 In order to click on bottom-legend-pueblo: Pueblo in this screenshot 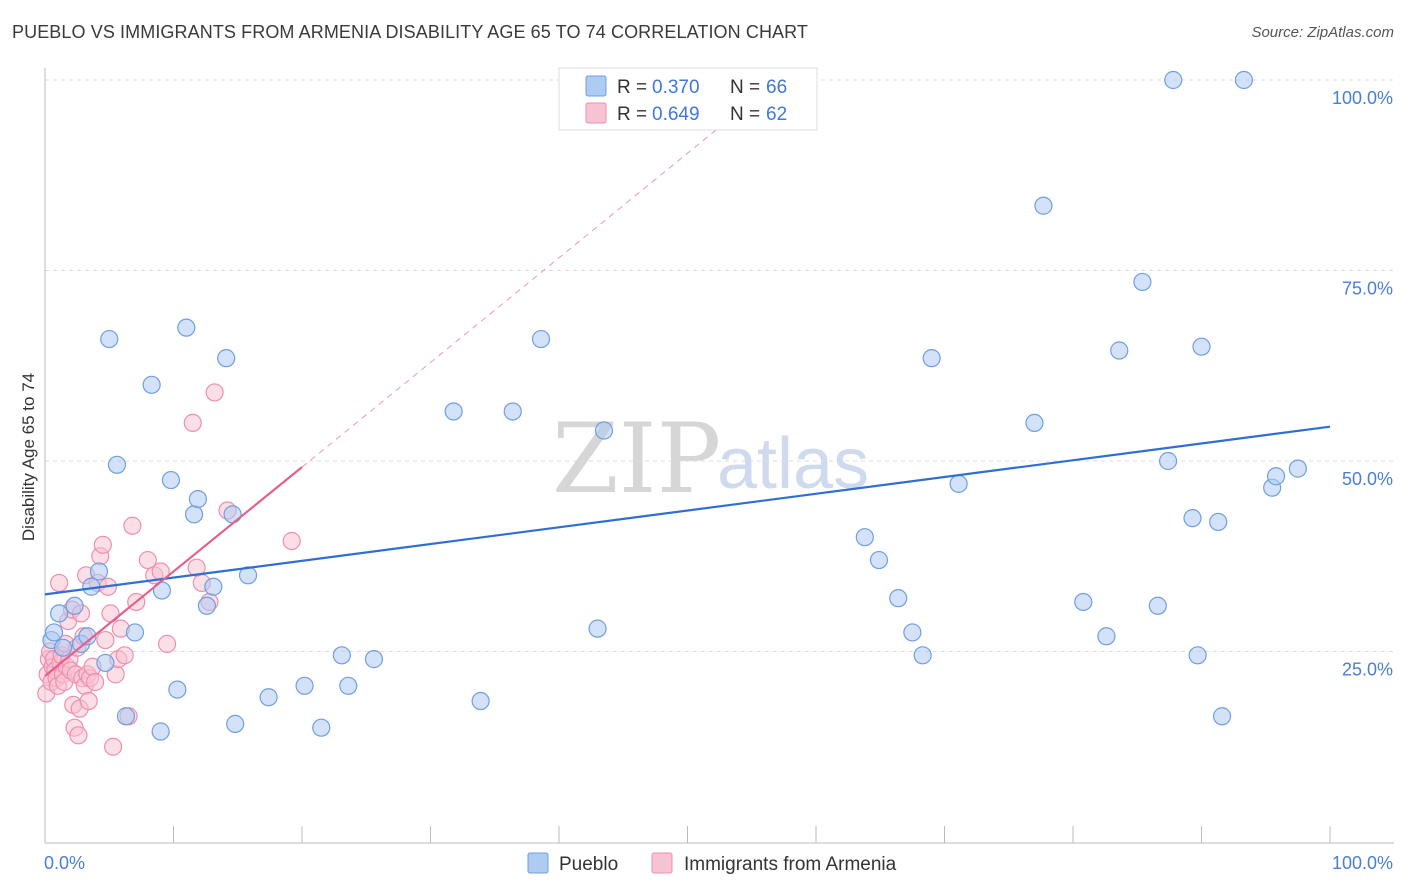, I will do `click(588, 864)`.